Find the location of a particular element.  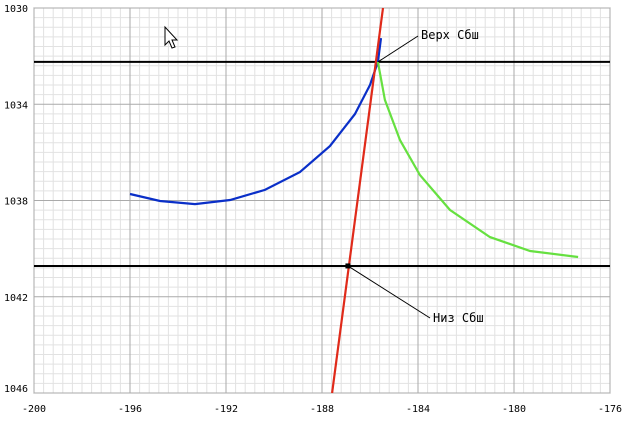

annotation: Верх Сбш is located at coordinates (450, 35).